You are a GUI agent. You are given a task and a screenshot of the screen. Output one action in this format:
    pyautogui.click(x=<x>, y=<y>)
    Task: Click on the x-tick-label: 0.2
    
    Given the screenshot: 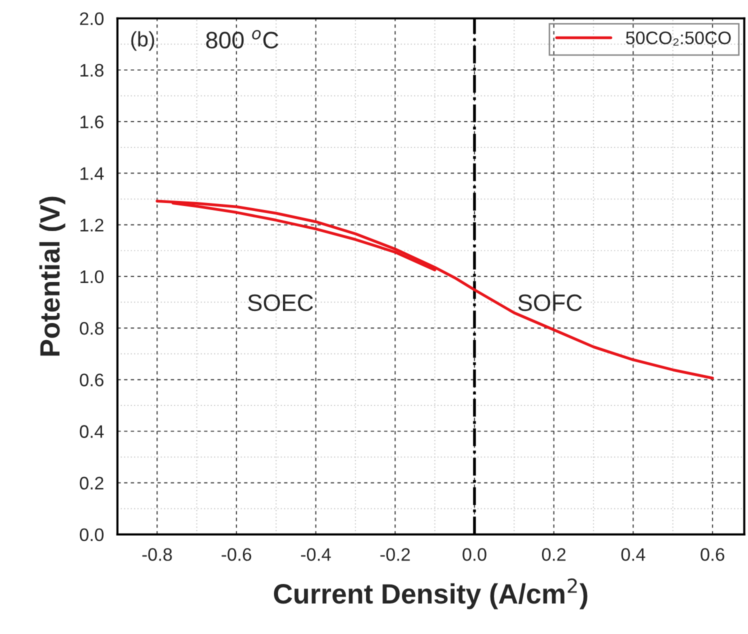 What is the action you would take?
    pyautogui.click(x=554, y=554)
    